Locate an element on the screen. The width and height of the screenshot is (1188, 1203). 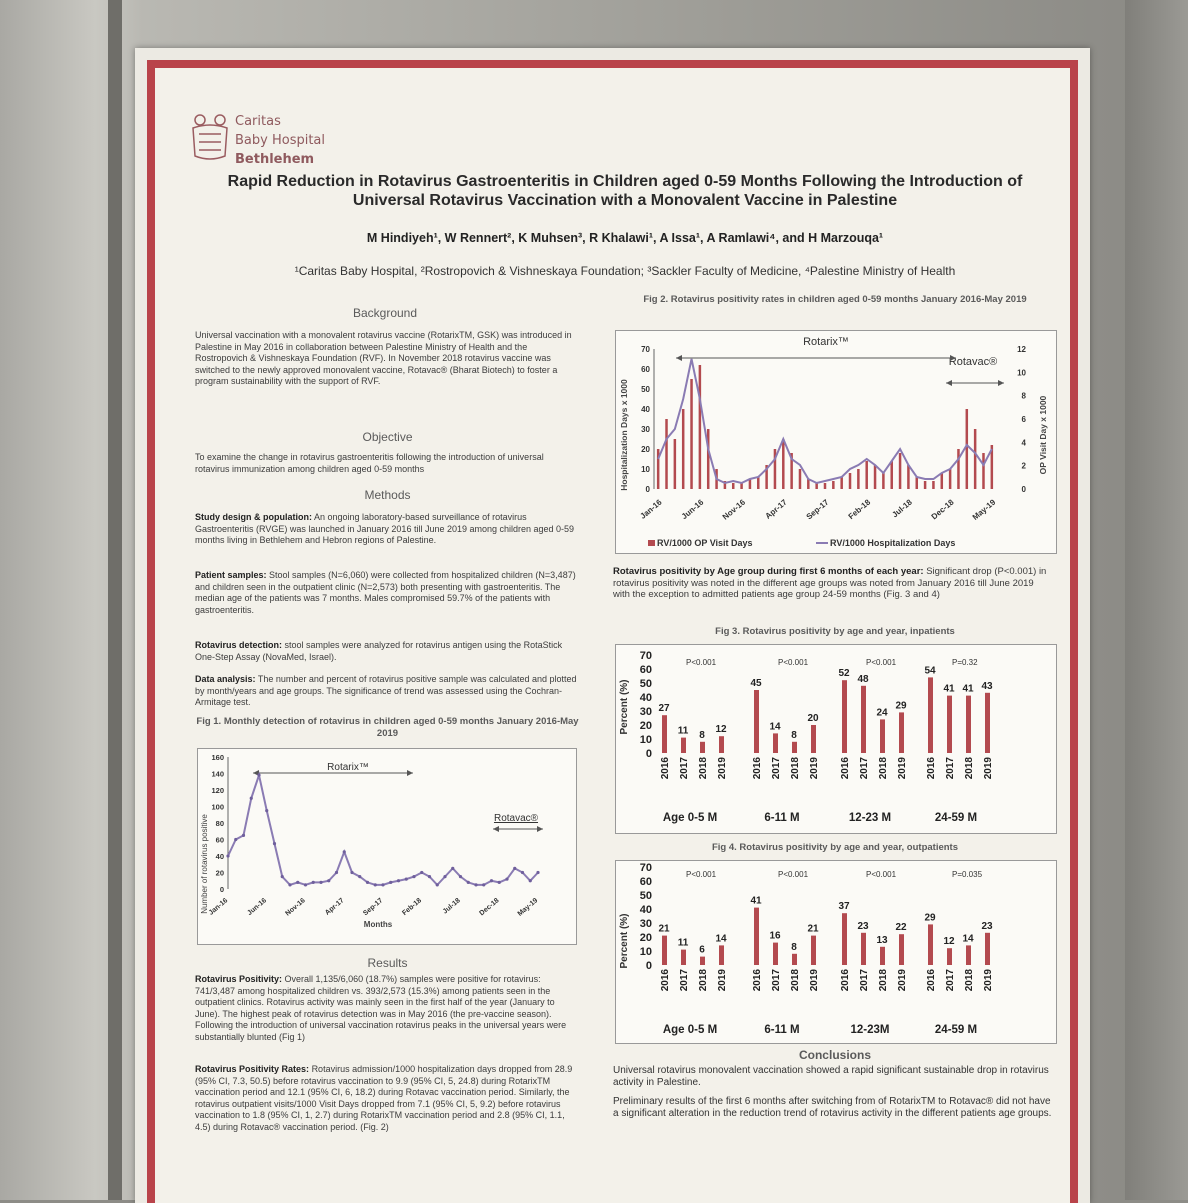
fig2-ytick: 60 is located at coordinates (645, 369).